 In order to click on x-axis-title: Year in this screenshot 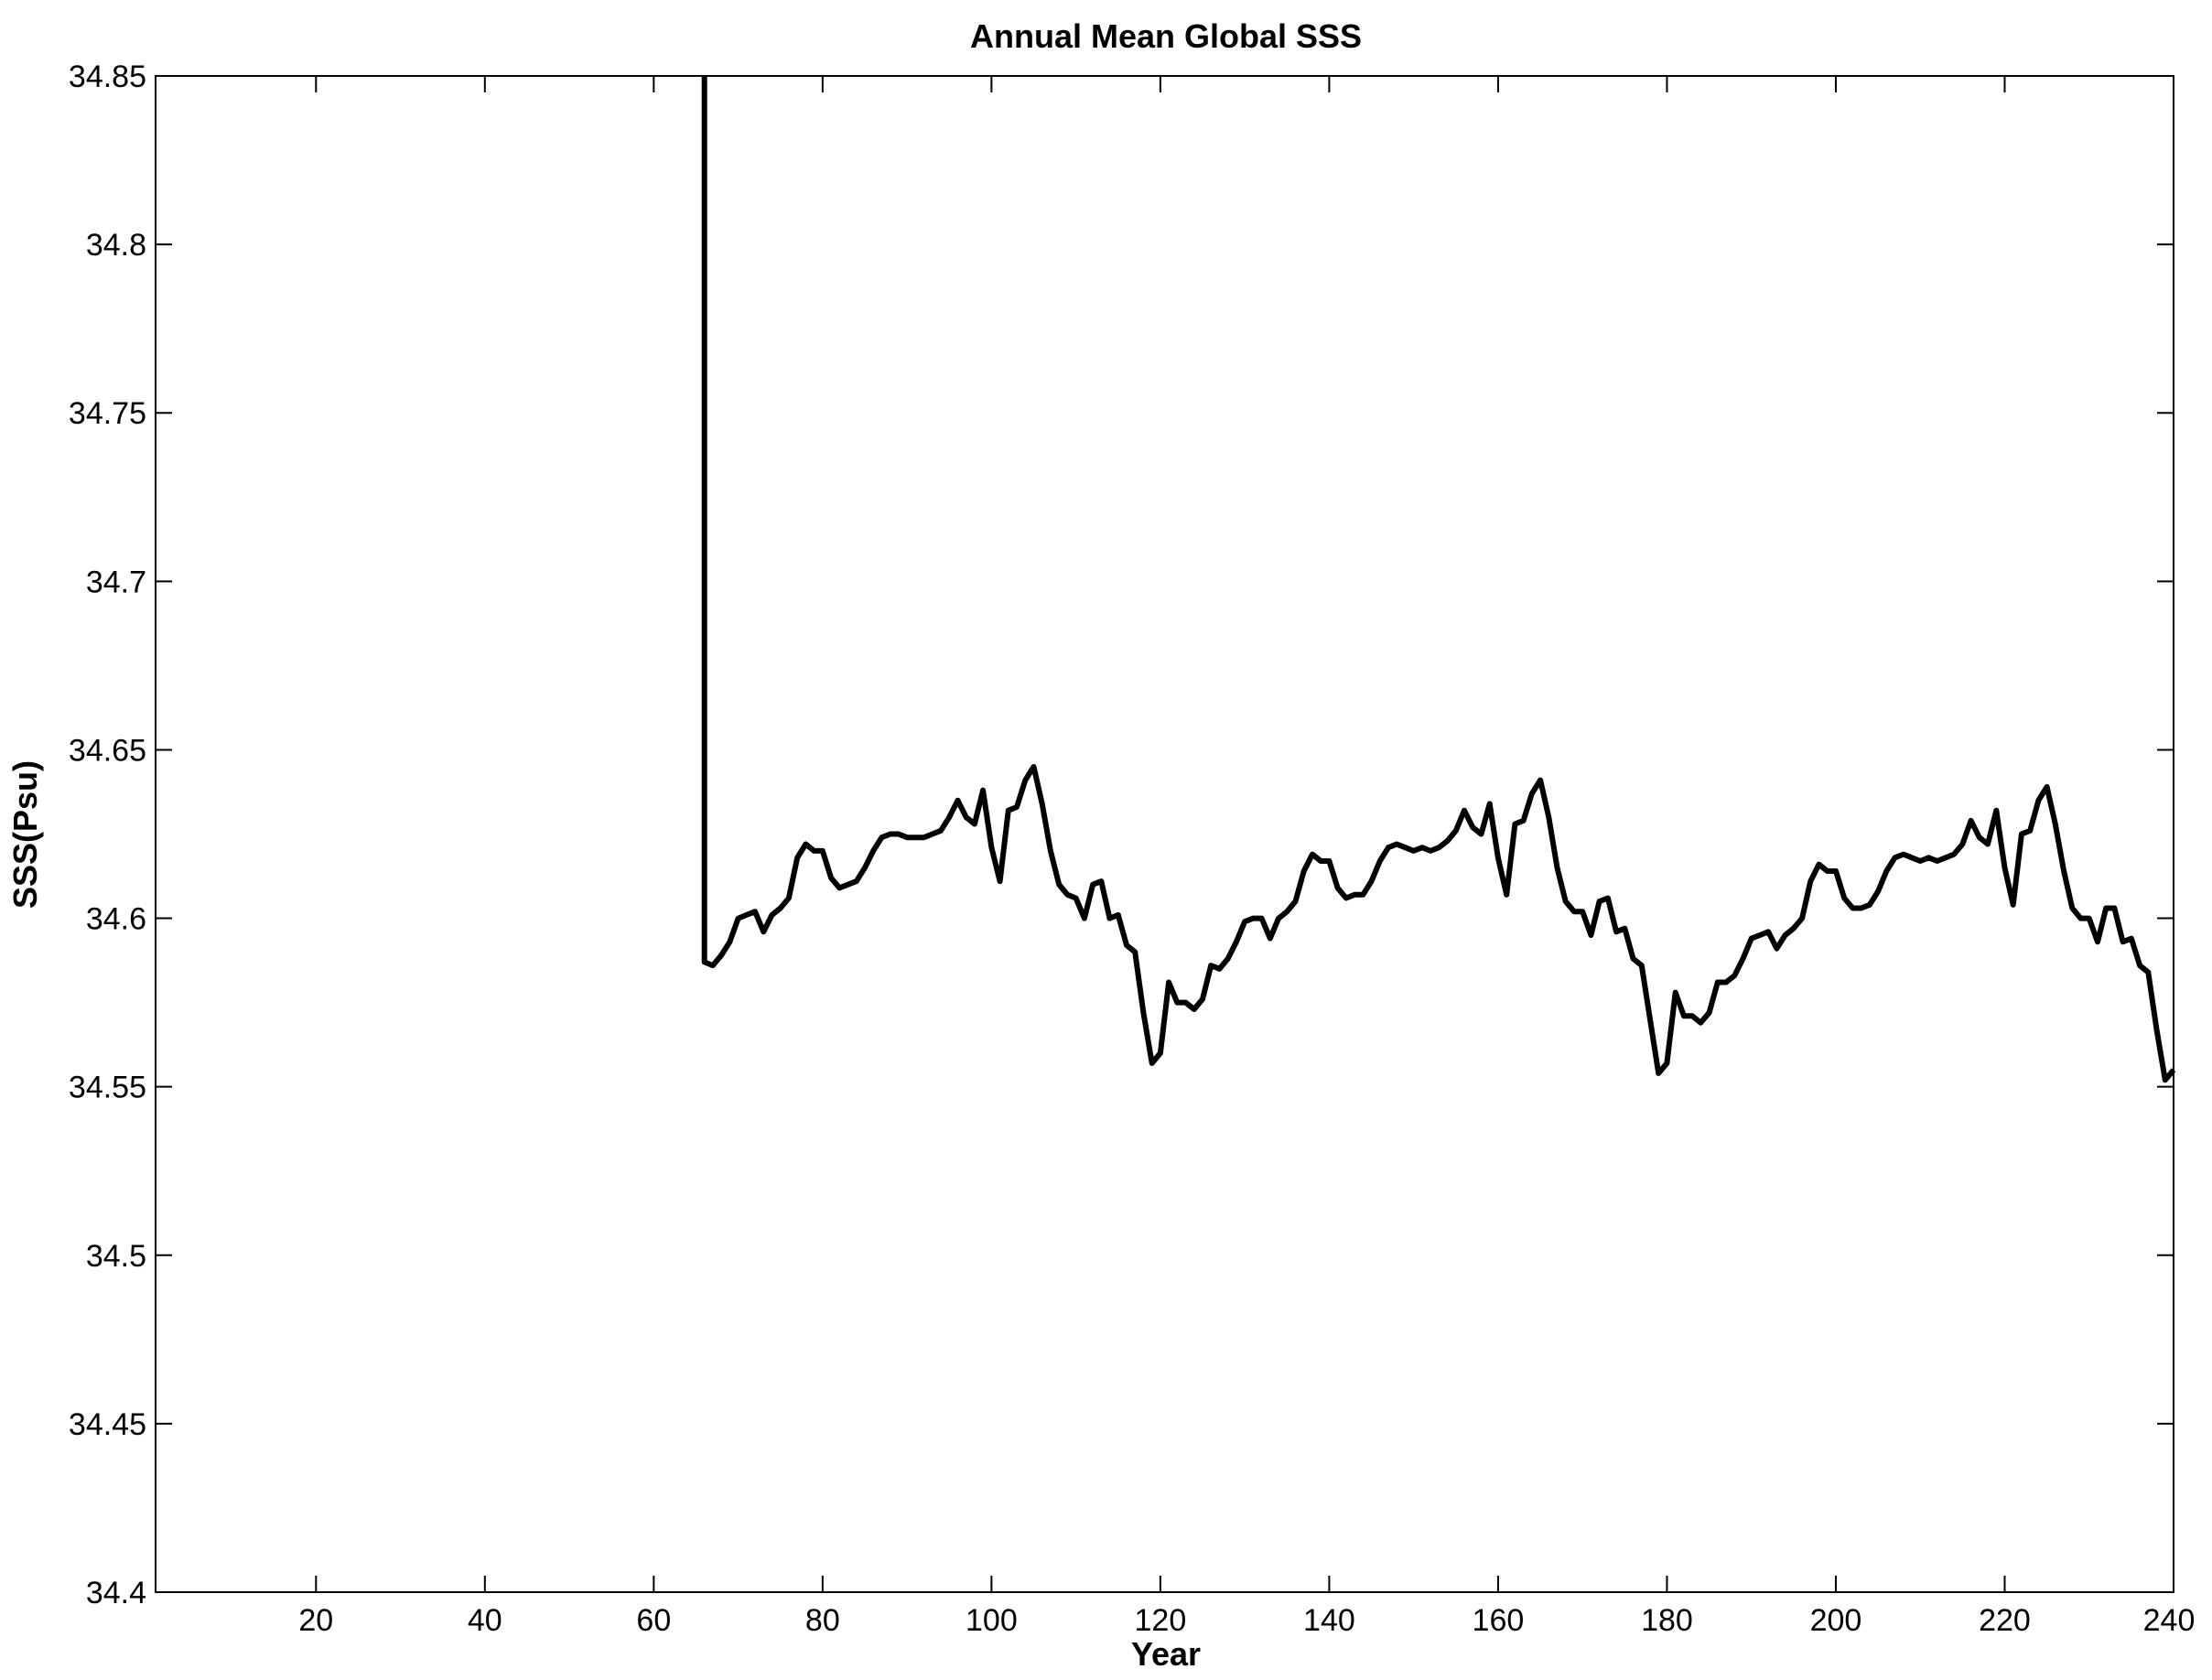, I will do `click(1166, 1654)`.